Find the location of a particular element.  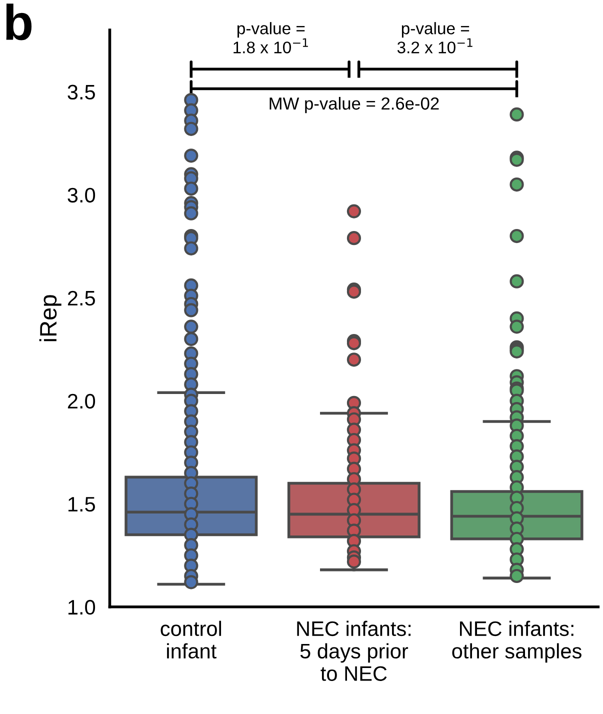

annotation: p-value = 1.8 x 10$^{−1}$ is located at coordinates (271, 38).